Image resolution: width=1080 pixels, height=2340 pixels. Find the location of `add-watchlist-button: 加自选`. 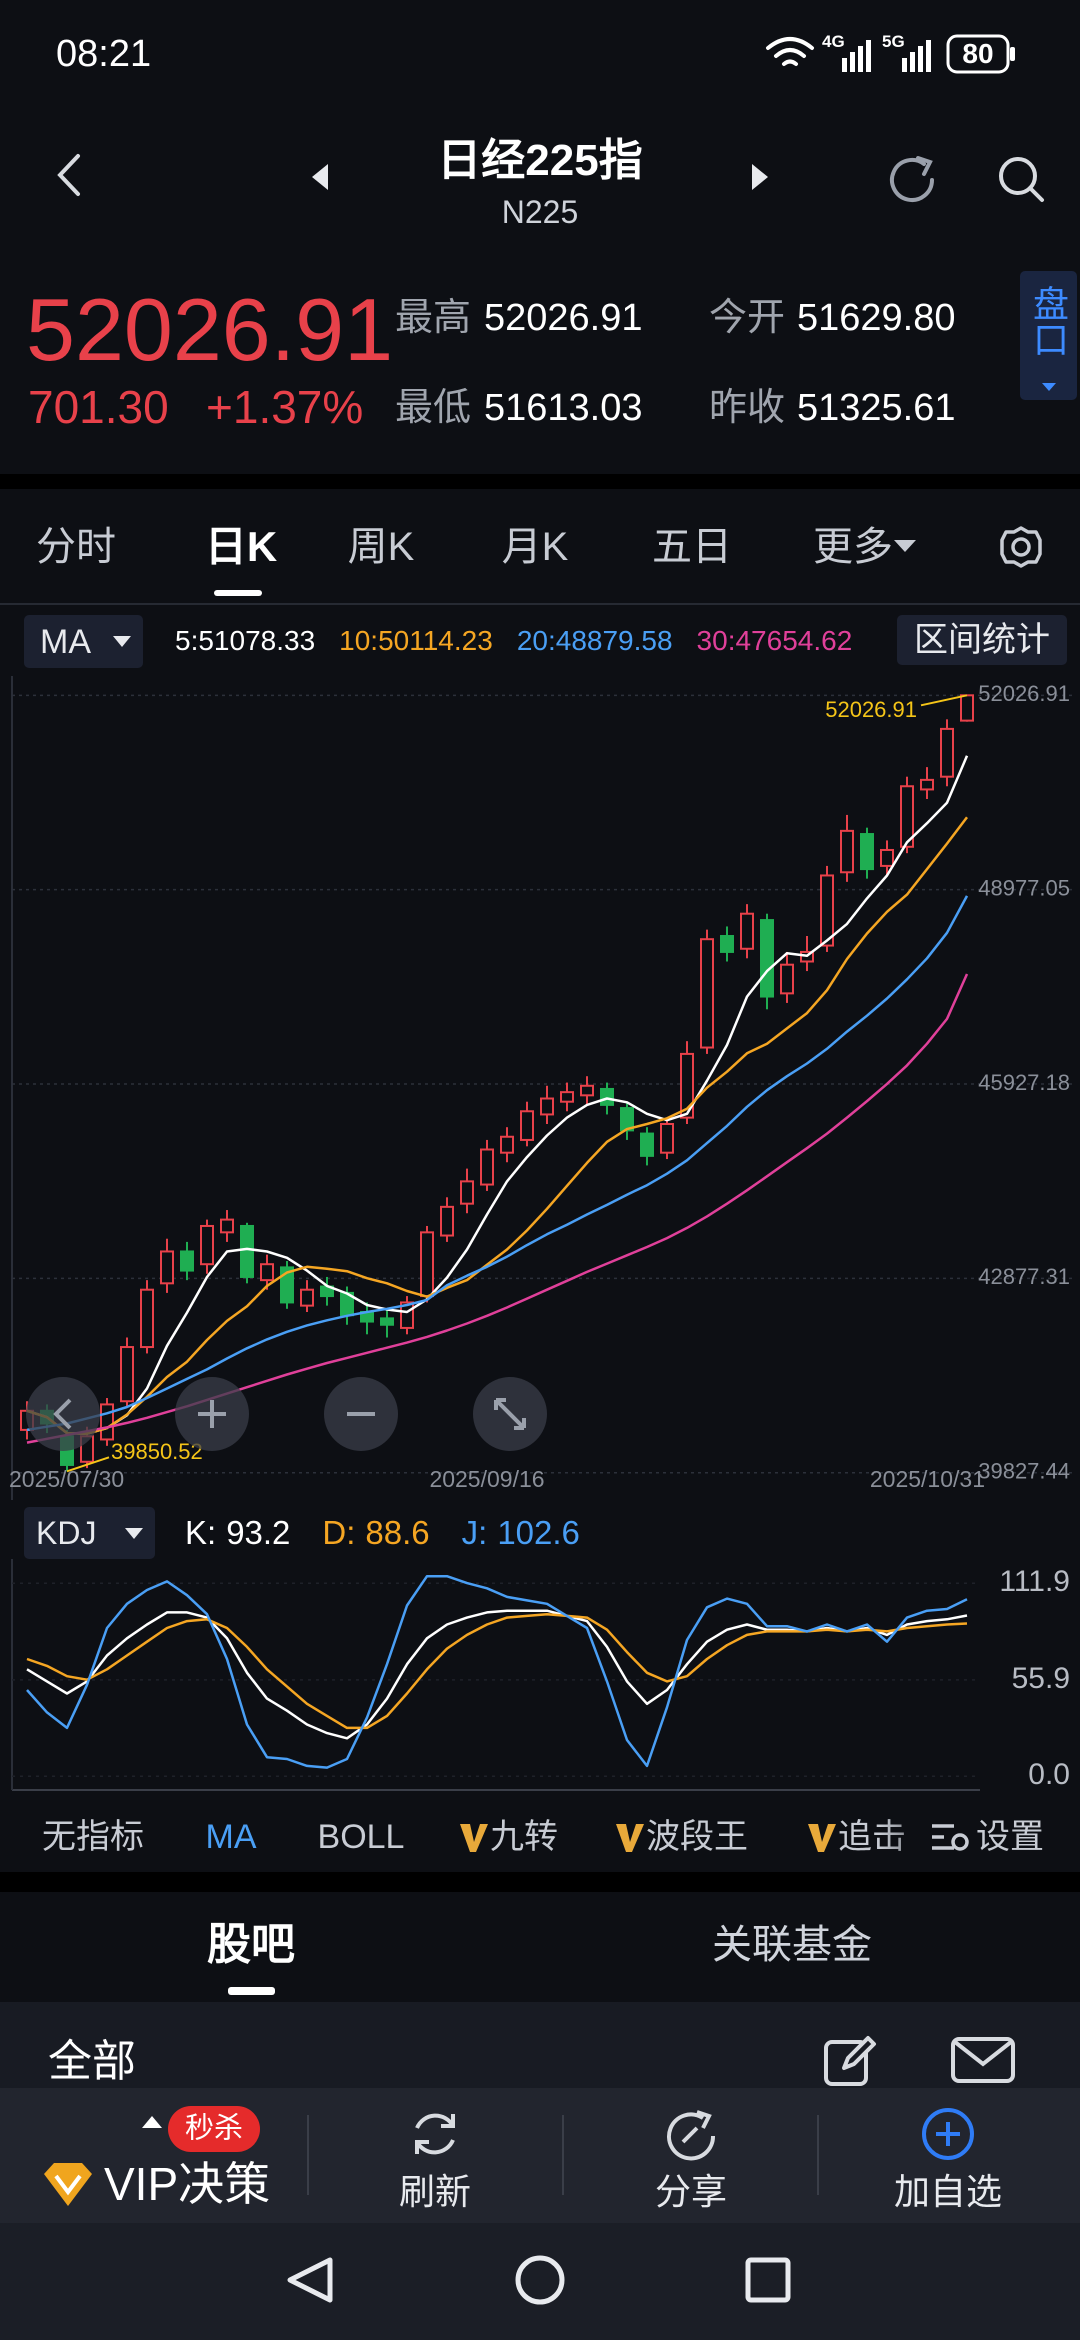

add-watchlist-button: 加自选 is located at coordinates (948, 2191).